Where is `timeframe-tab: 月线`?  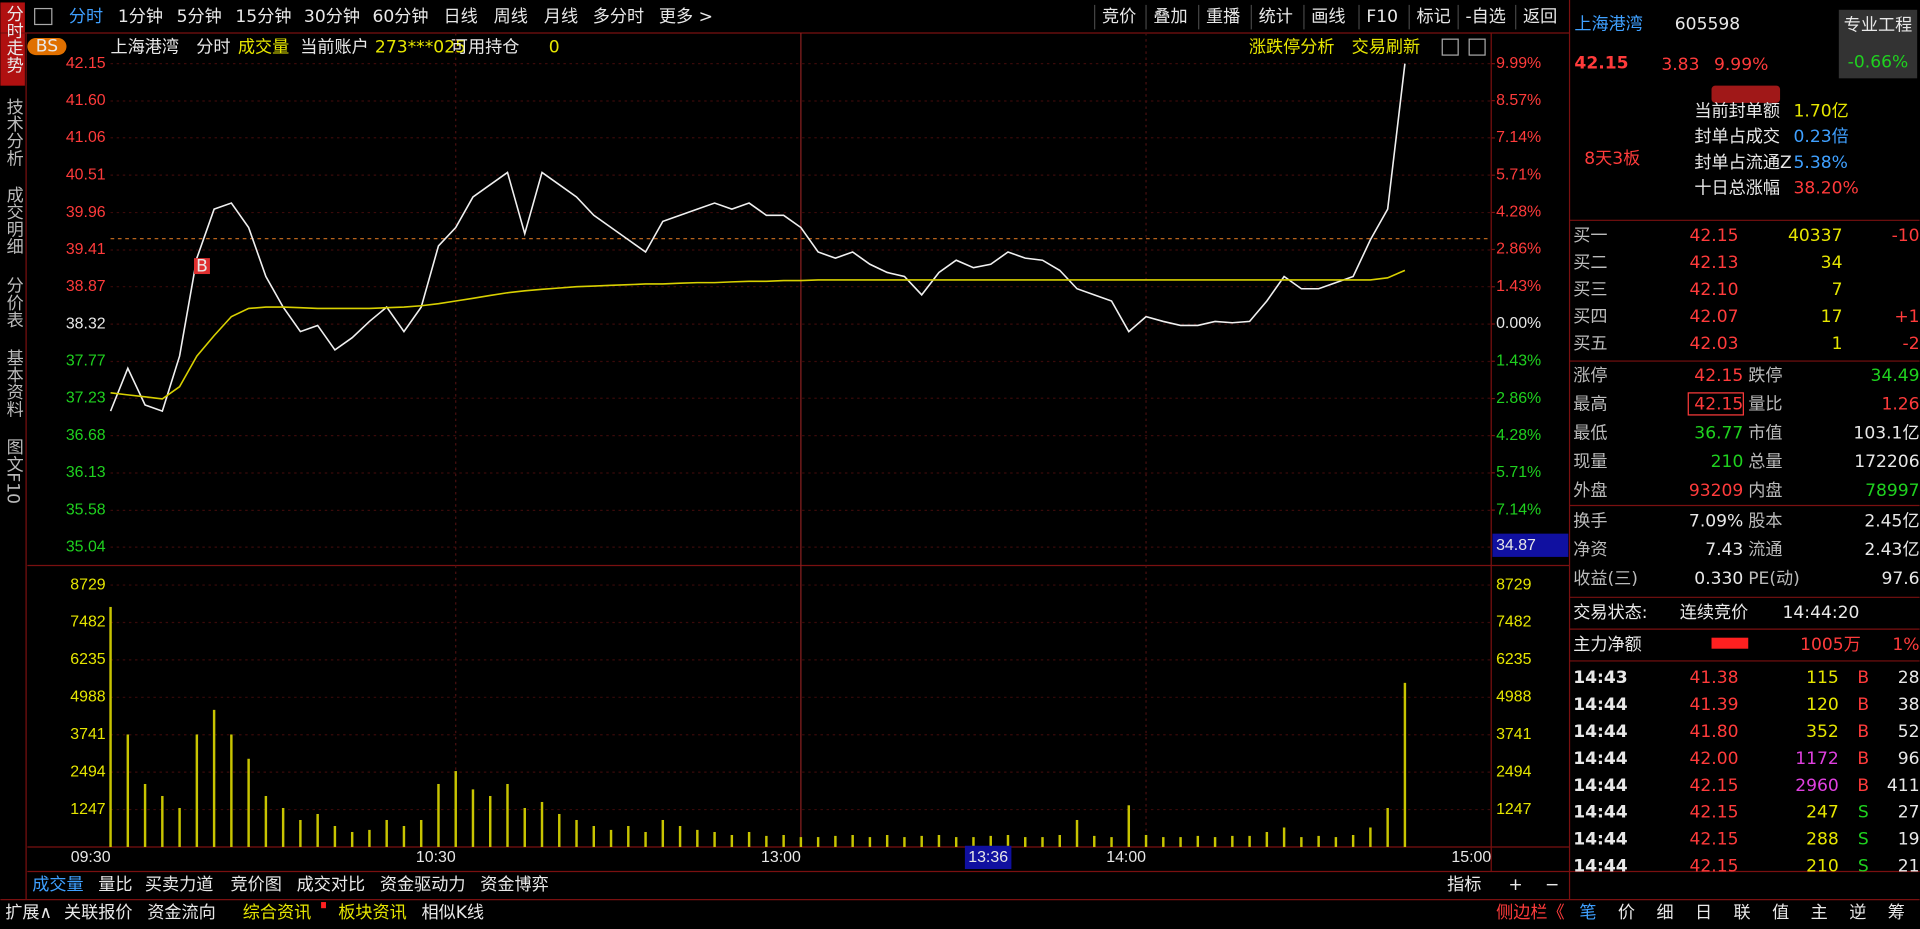
timeframe-tab: 月线 is located at coordinates (561, 17).